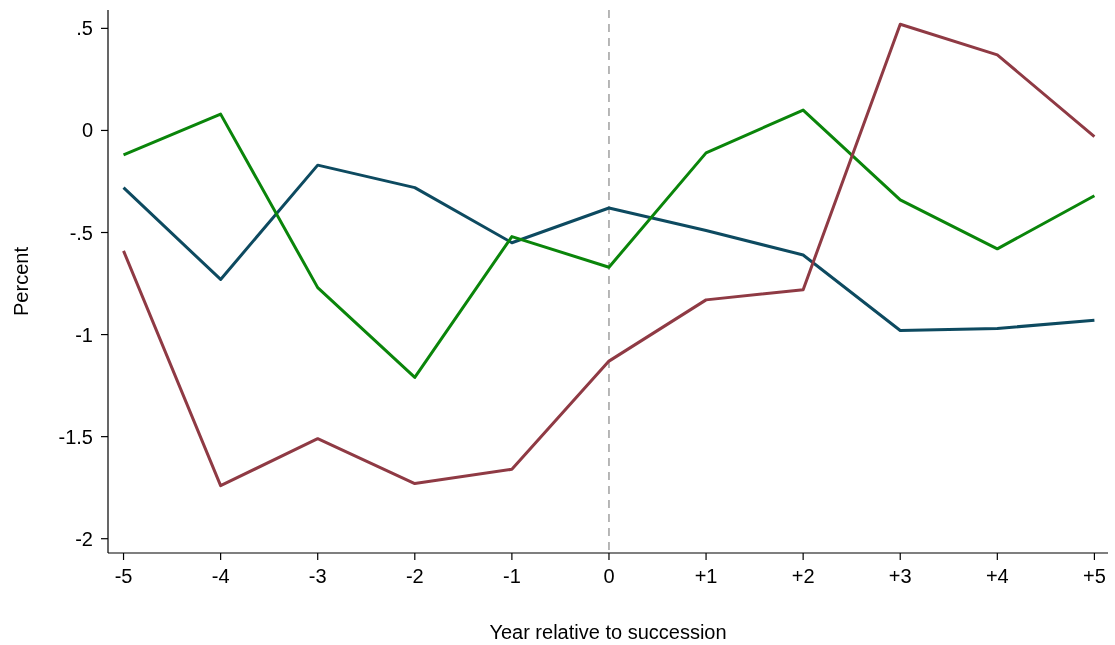  I want to click on y-tick-label: -.5, so click(81, 232).